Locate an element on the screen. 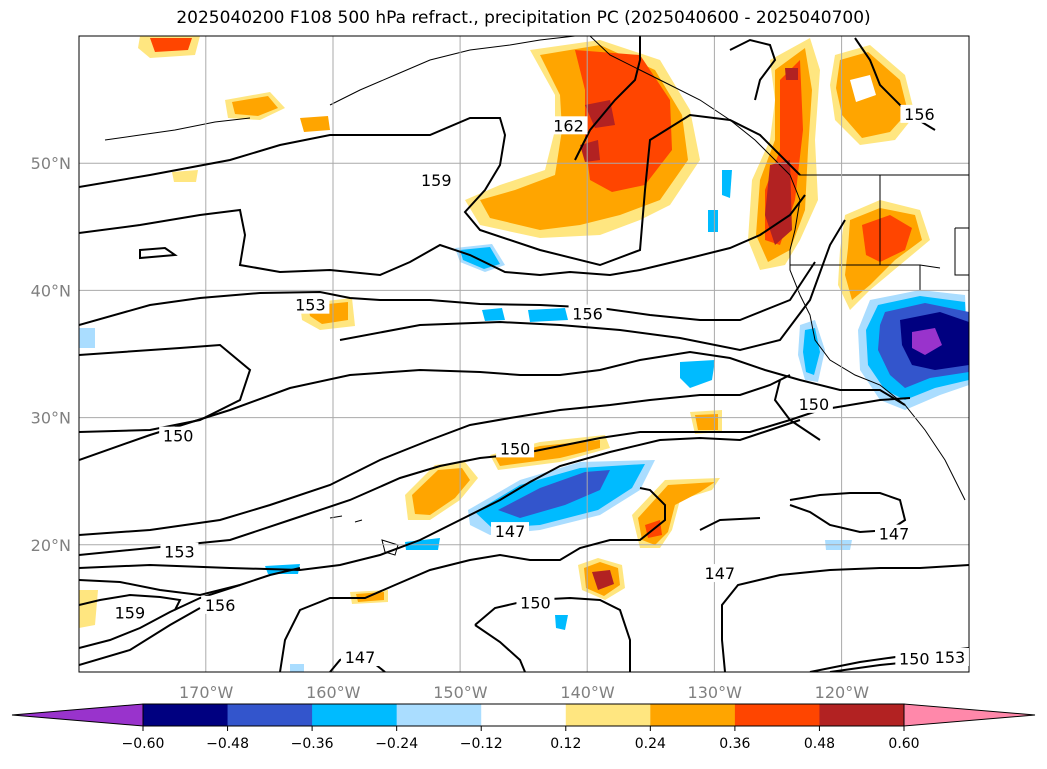 The height and width of the screenshot is (769, 1047). contour-label: 162 is located at coordinates (568, 125).